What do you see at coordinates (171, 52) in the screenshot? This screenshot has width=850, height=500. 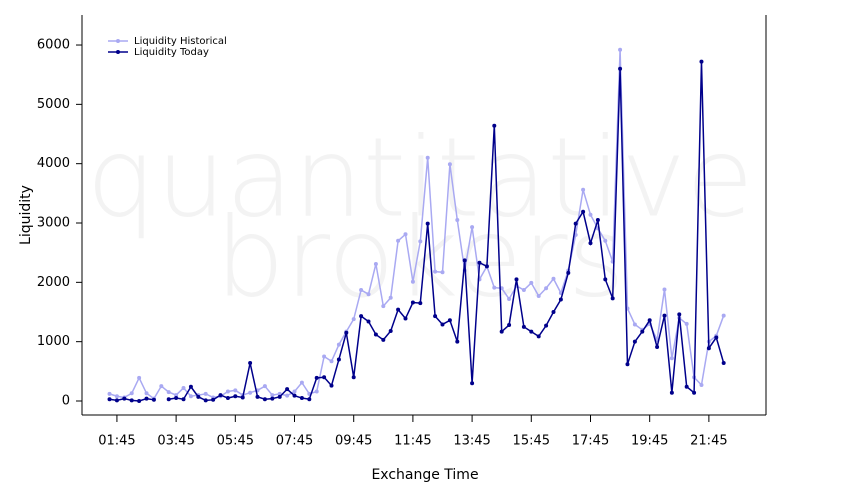 I see `legend-label: Liquidity Today` at bounding box center [171, 52].